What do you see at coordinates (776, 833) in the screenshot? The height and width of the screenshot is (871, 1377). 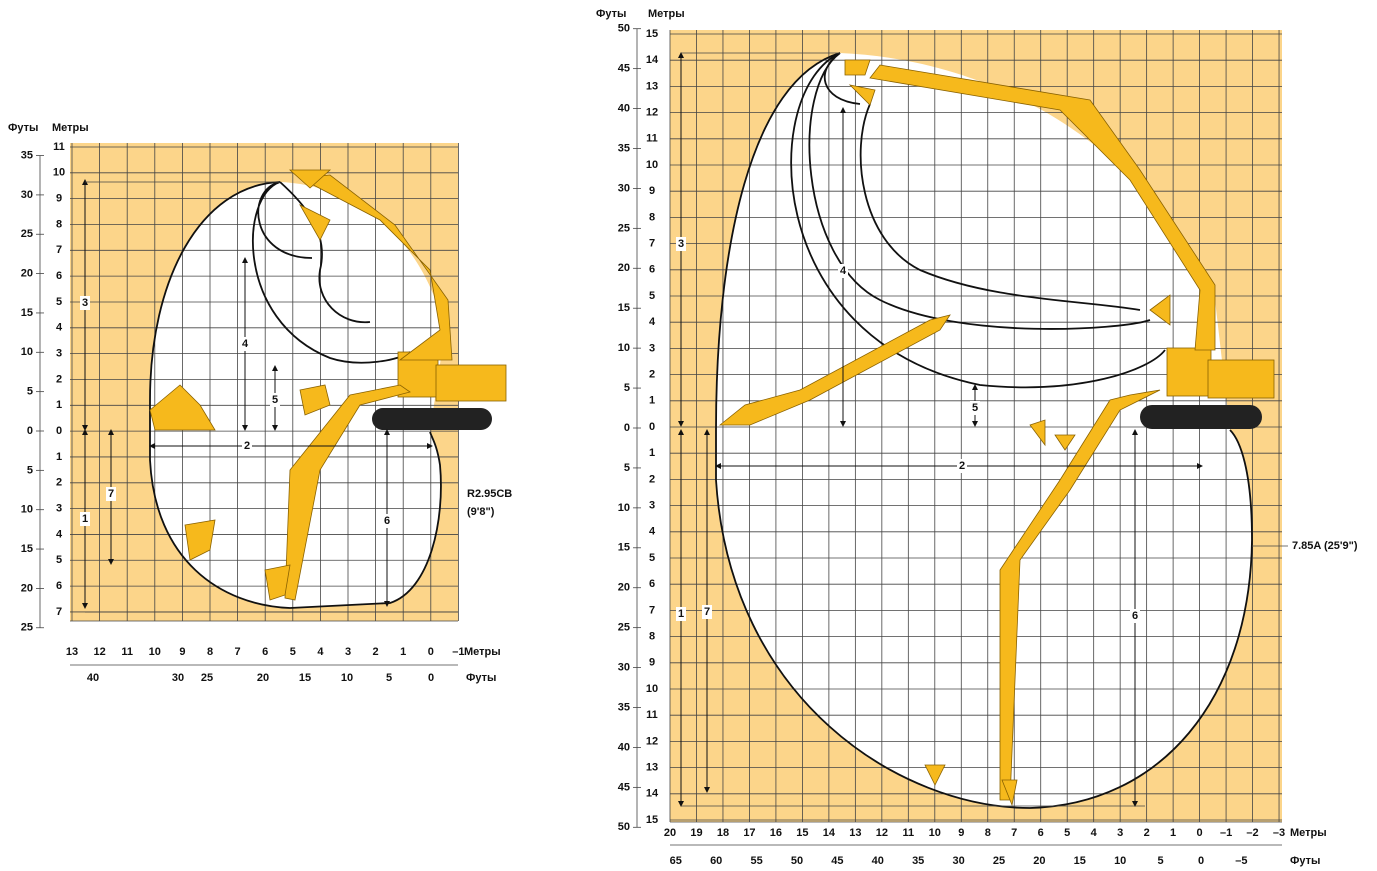 I see `x-tick-label: 16` at bounding box center [776, 833].